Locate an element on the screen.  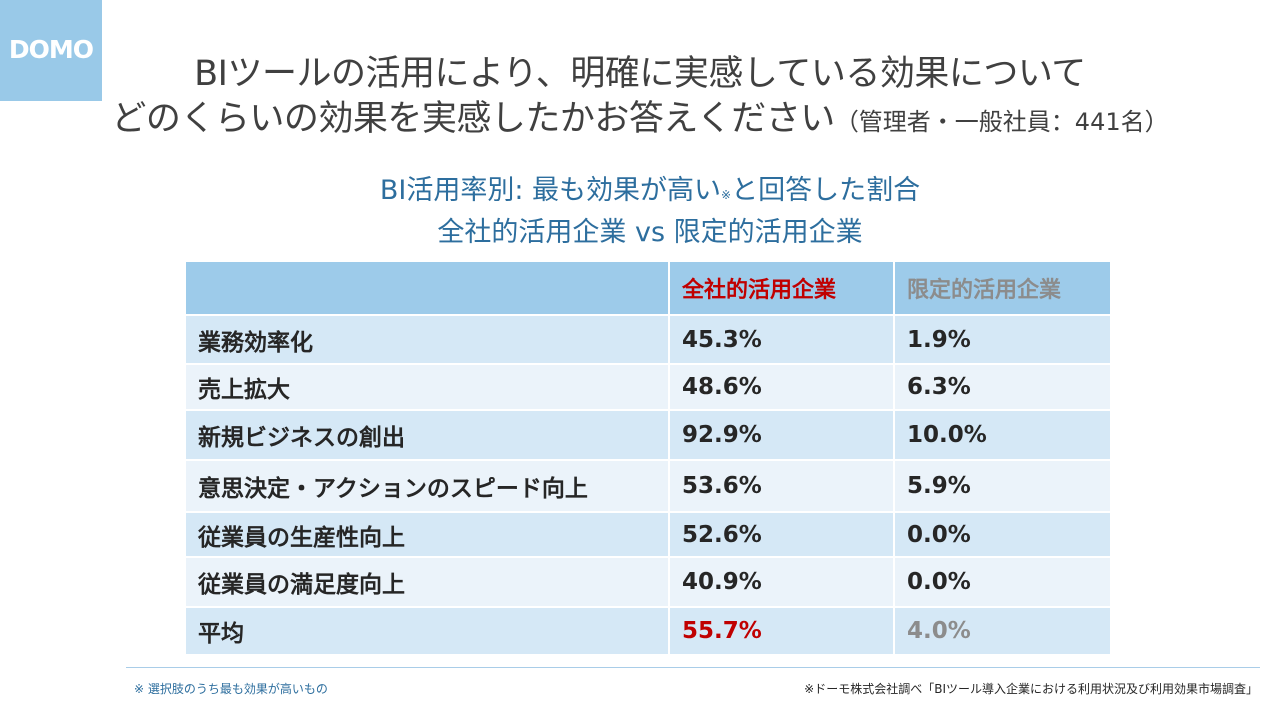
title-line2: どのくらいの効果を実感したかお答えください is located at coordinates (473, 119).